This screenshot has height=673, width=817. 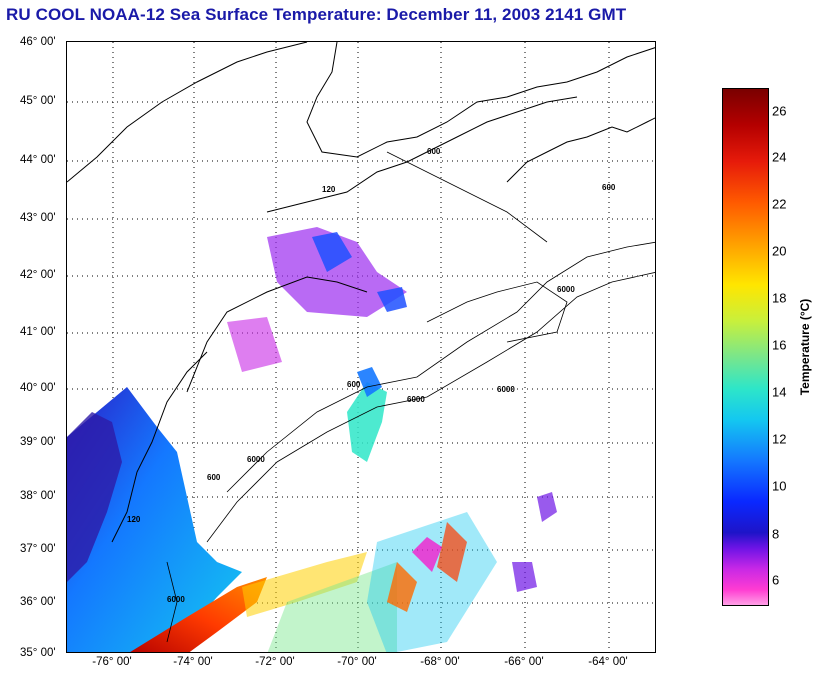 What do you see at coordinates (779, 345) in the screenshot?
I see `colorbar-tick: 16` at bounding box center [779, 345].